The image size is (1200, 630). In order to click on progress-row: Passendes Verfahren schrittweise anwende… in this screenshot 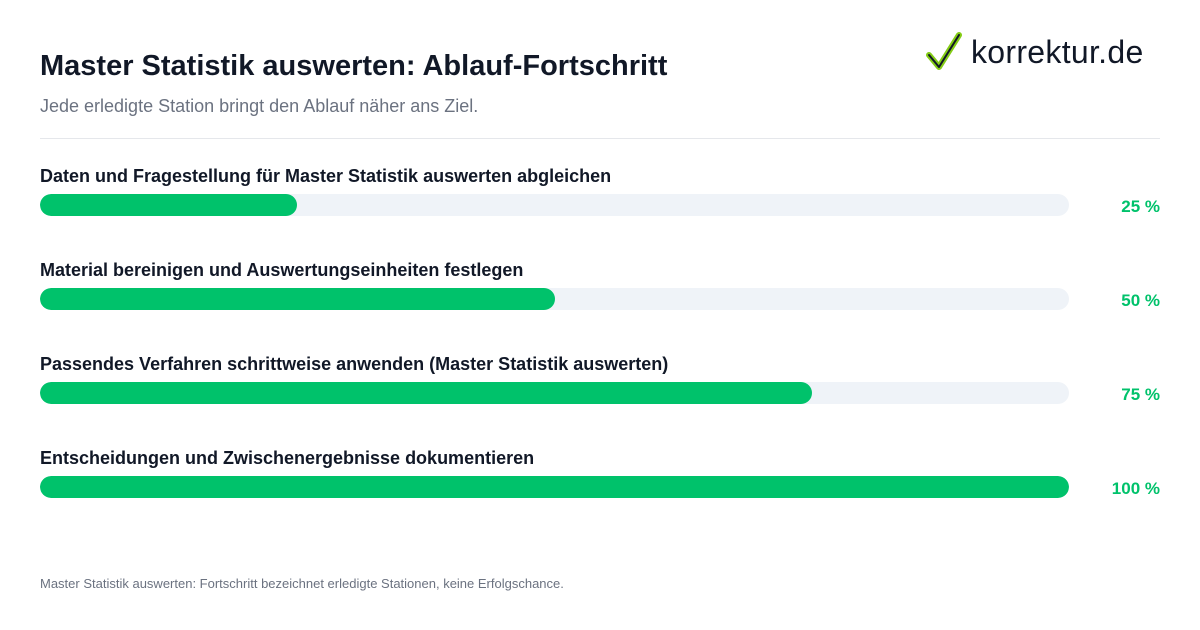, I will do `click(600, 401)`.